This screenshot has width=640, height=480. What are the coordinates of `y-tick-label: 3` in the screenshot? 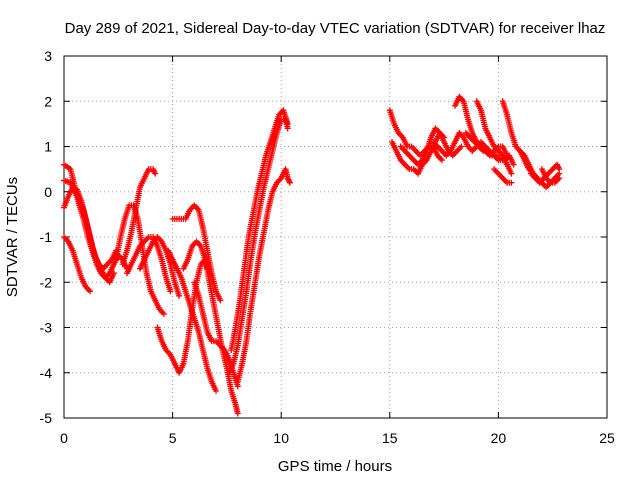 It's located at (48, 56).